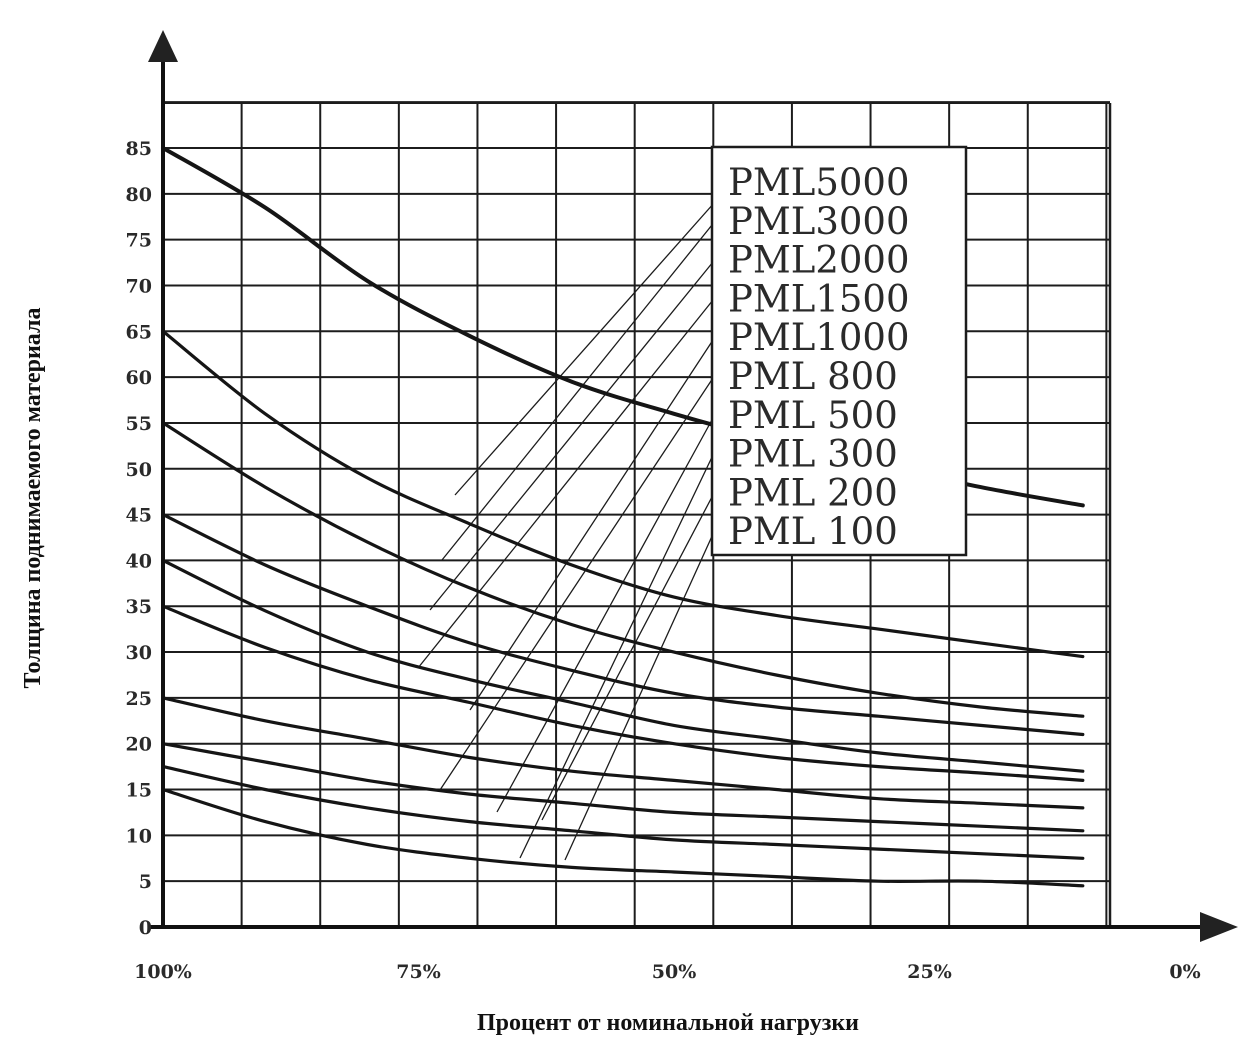 The width and height of the screenshot is (1244, 1044). I want to click on x-tick-labels: 100% 75% 50% 25% 0%, so click(667, 972).